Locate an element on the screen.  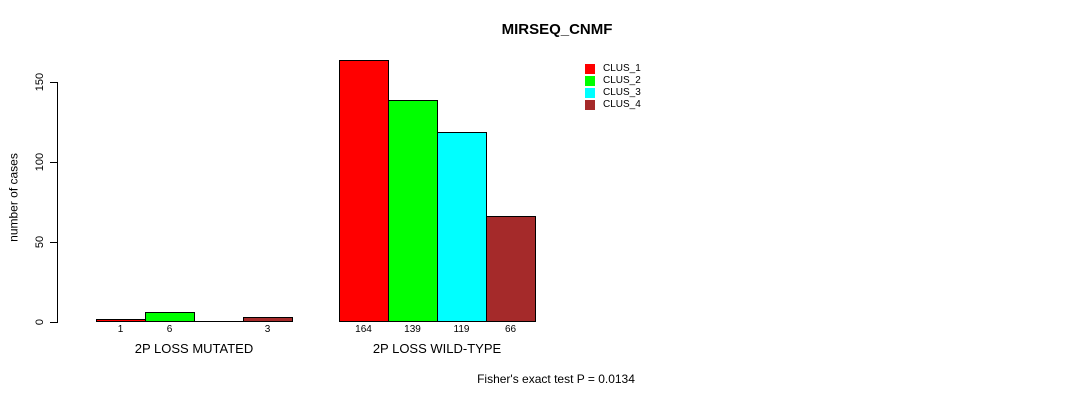
bar-clus_1-wild-type is located at coordinates (364, 191).